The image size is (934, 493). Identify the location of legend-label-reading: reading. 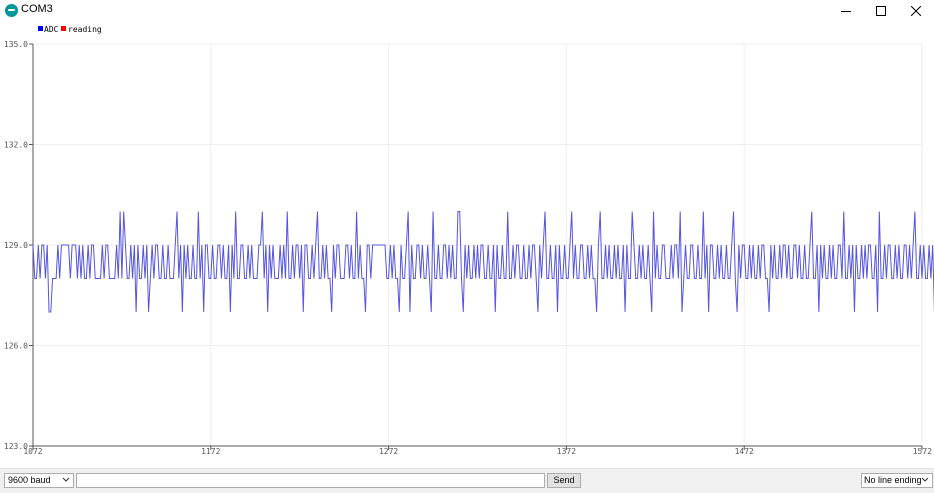
(85, 29).